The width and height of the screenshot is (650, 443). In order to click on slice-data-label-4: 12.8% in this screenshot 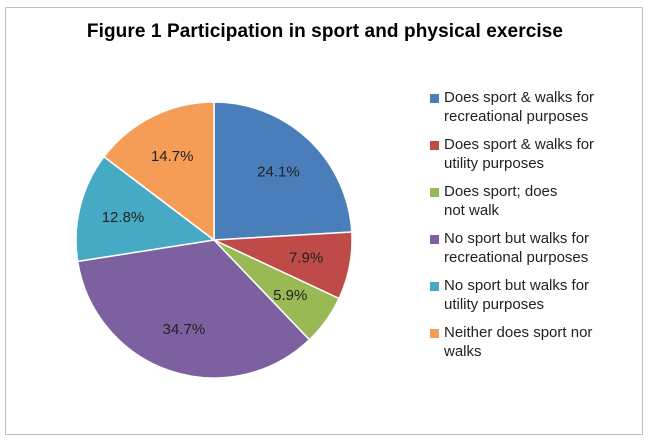, I will do `click(123, 217)`.